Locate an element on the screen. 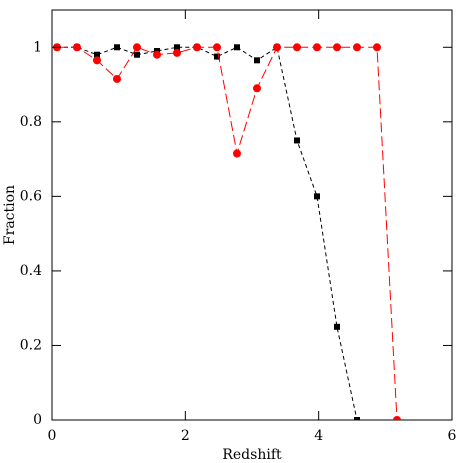 This screenshot has width=463, height=463. x-tick-label: 0 is located at coordinates (52, 436).